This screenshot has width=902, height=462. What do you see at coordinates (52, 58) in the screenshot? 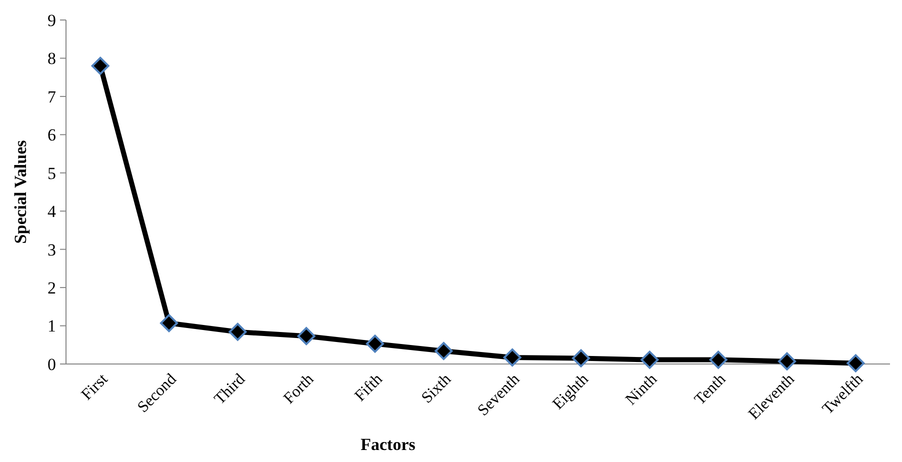
I see `y-tick-label: 8` at bounding box center [52, 58].